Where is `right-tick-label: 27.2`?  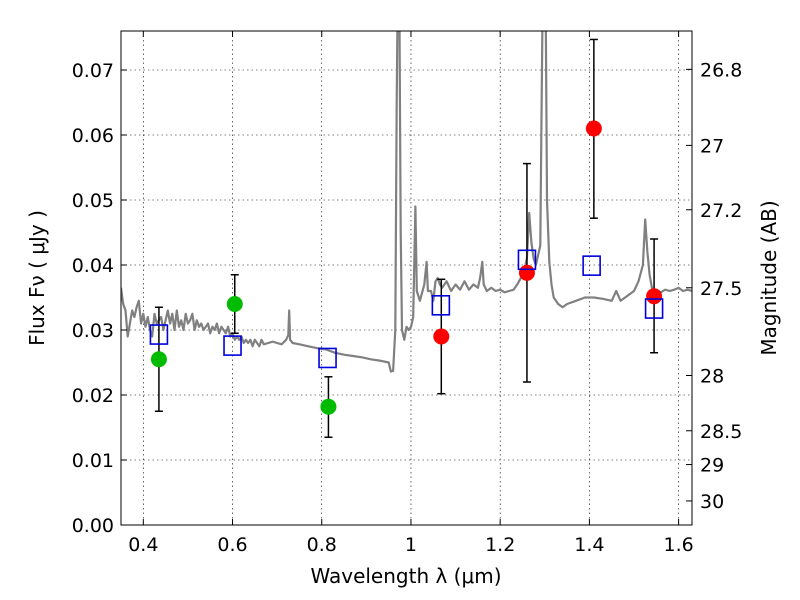
right-tick-label: 27.2 is located at coordinates (721, 211).